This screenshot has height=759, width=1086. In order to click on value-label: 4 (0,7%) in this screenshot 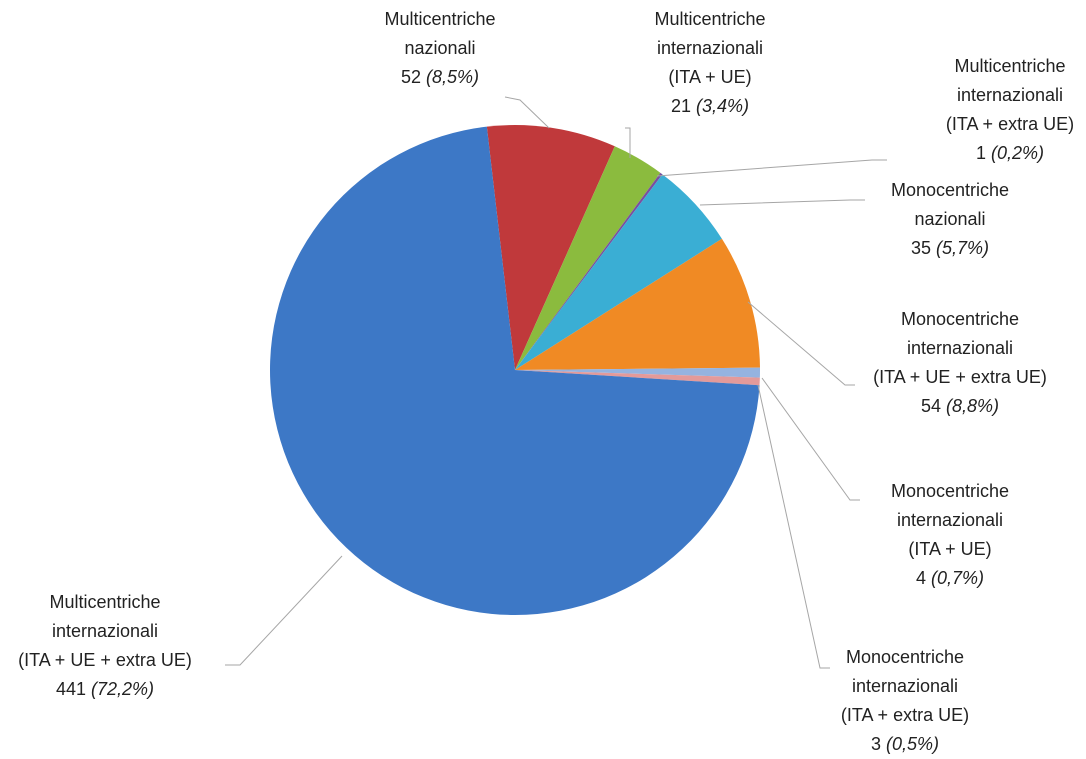, I will do `click(950, 578)`.